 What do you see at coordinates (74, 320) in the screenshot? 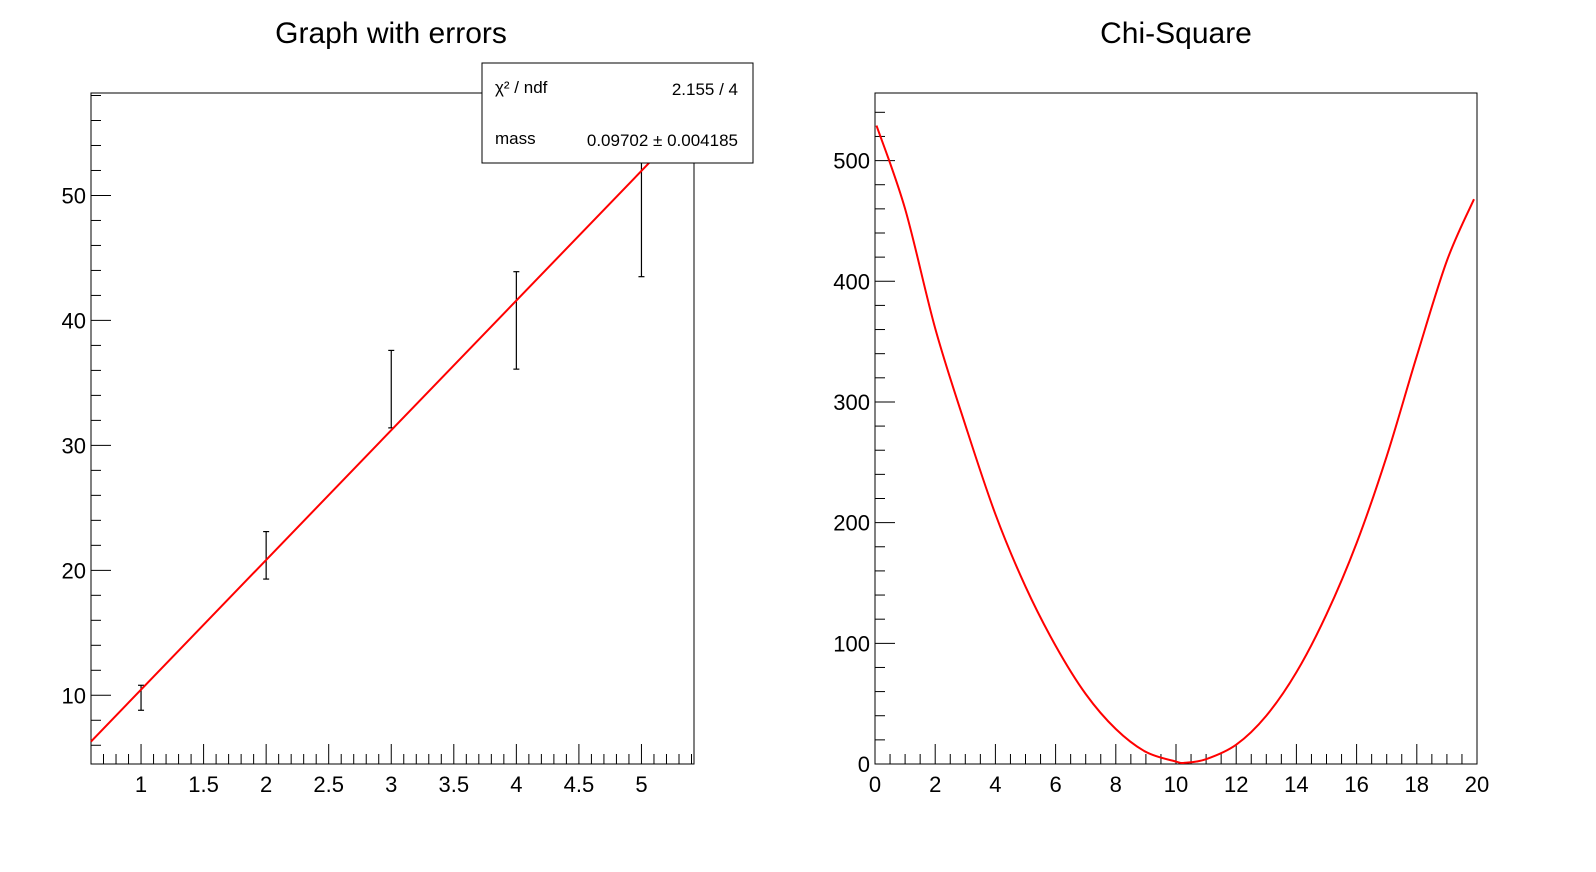
I see `y-tick-label: 40` at bounding box center [74, 320].